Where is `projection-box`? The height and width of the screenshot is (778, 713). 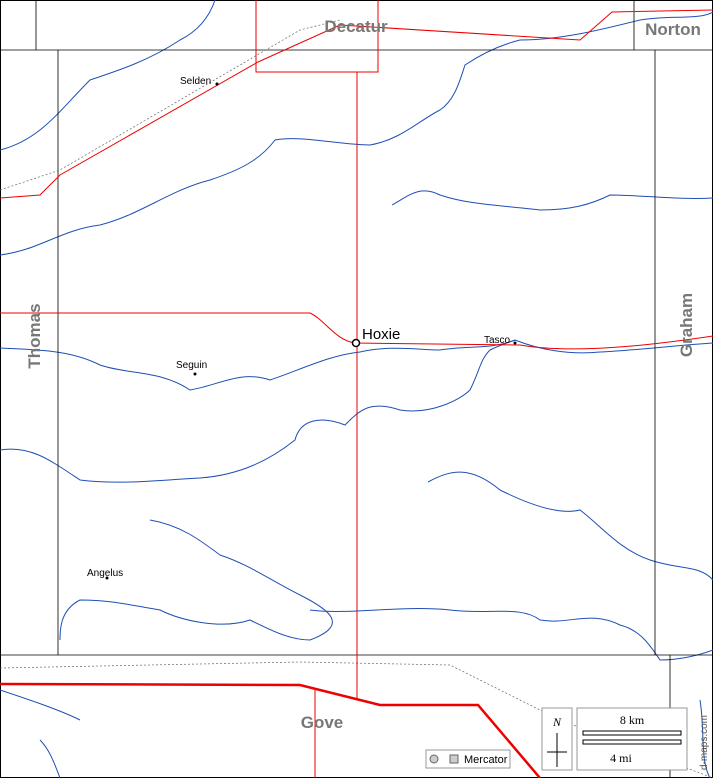
projection-box is located at coordinates (468, 759).